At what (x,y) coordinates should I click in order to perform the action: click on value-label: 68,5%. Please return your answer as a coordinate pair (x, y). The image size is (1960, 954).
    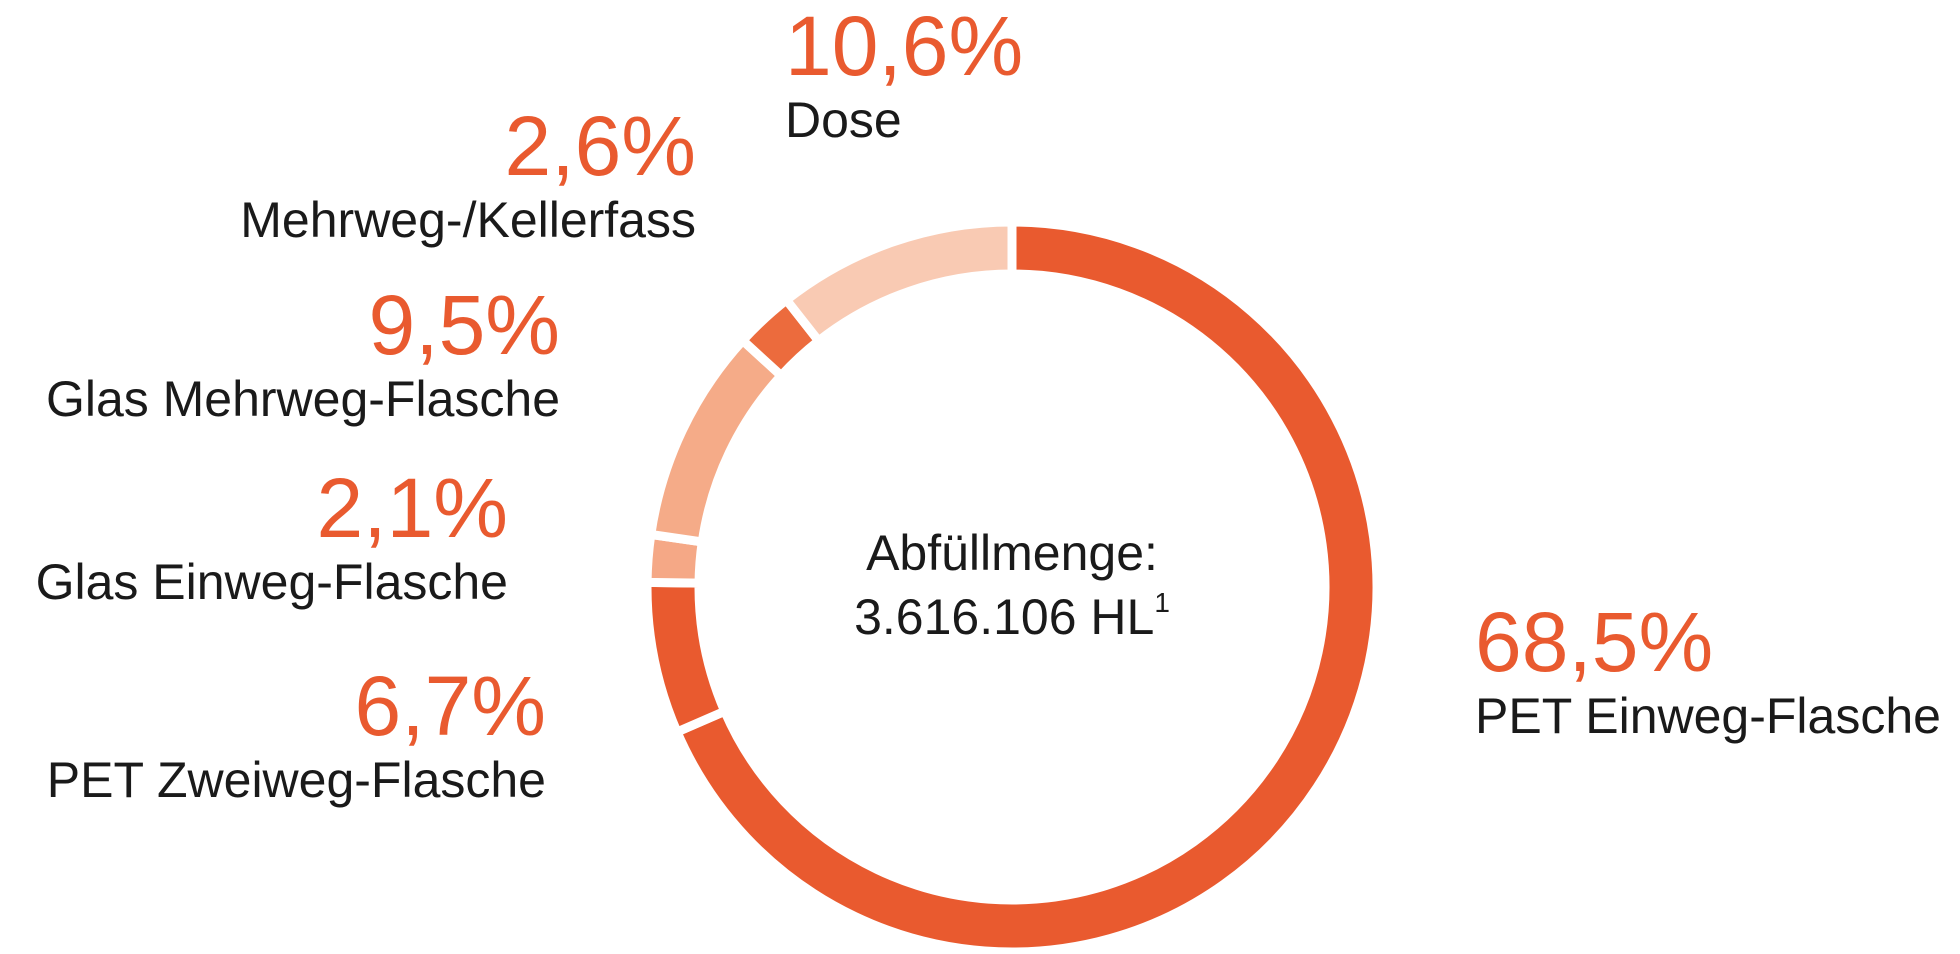
    Looking at the image, I should click on (1594, 642).